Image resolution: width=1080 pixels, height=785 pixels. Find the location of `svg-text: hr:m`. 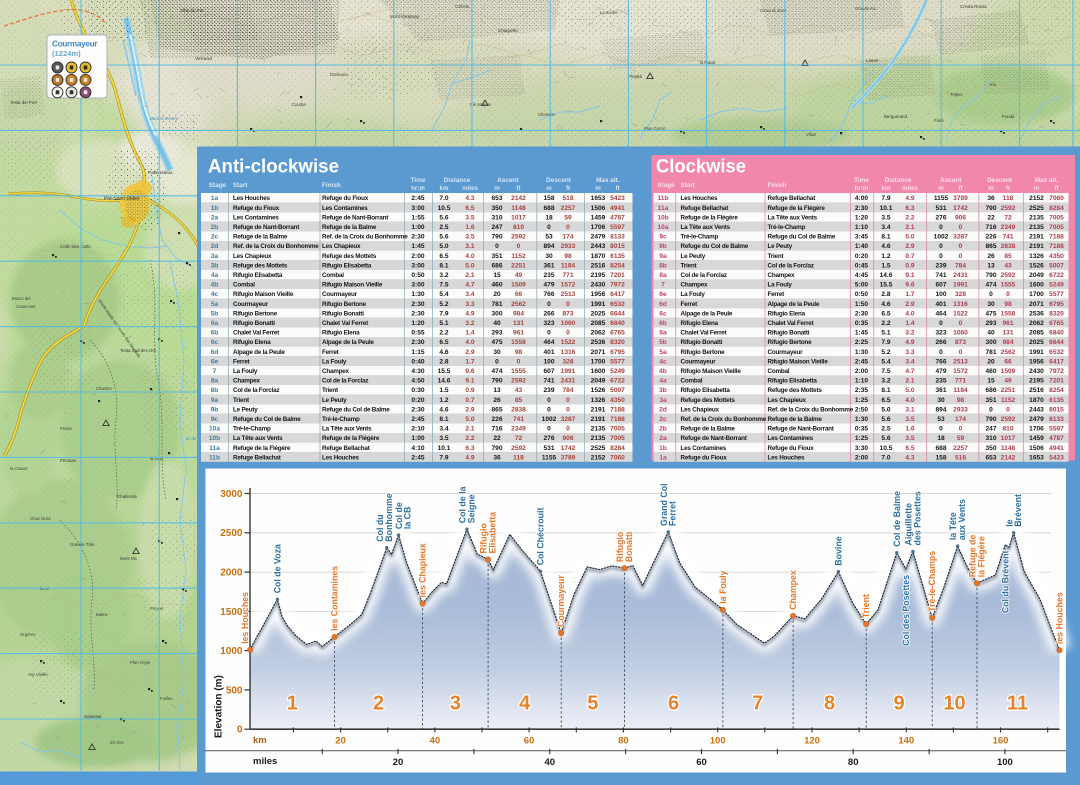

svg-text: hr:m is located at coordinates (418, 188).